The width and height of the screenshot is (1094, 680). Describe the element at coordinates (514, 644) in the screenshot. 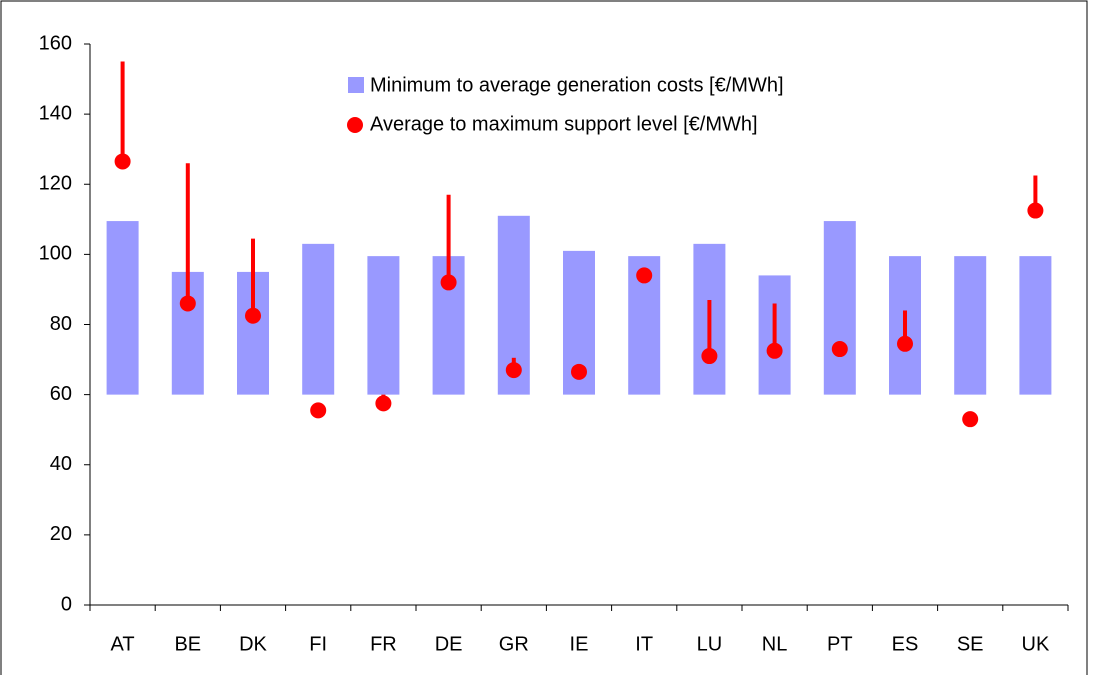

I see `x-tick-label: GR` at that location.